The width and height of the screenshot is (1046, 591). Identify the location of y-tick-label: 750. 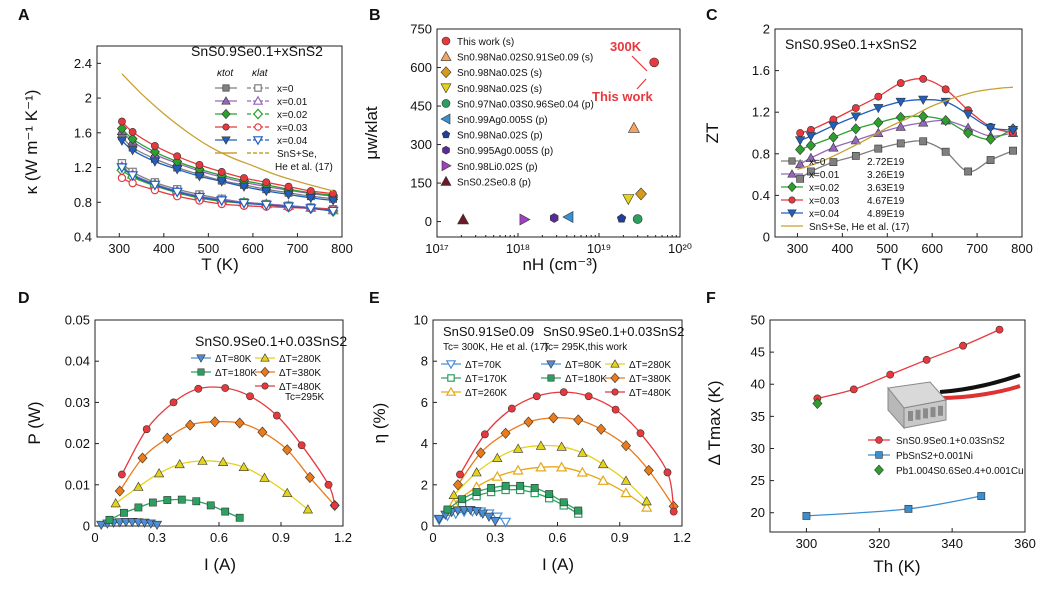
(421, 29).